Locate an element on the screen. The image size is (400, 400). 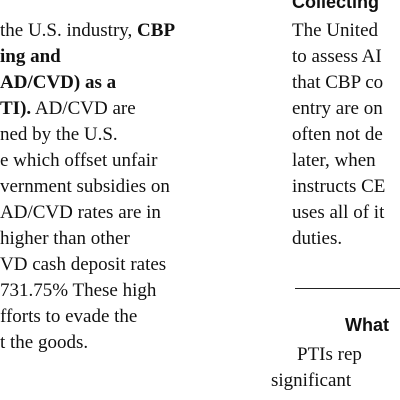
left-line: vernment subsidies on is located at coordinates (87, 187).